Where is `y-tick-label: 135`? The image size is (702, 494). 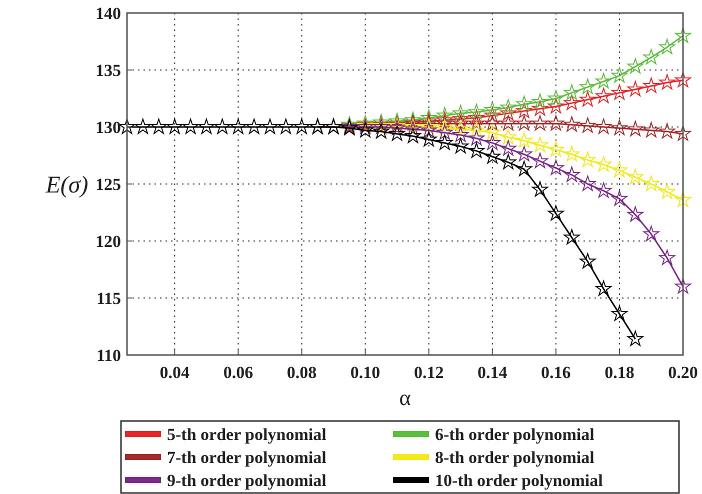 y-tick-label: 135 is located at coordinates (108, 70).